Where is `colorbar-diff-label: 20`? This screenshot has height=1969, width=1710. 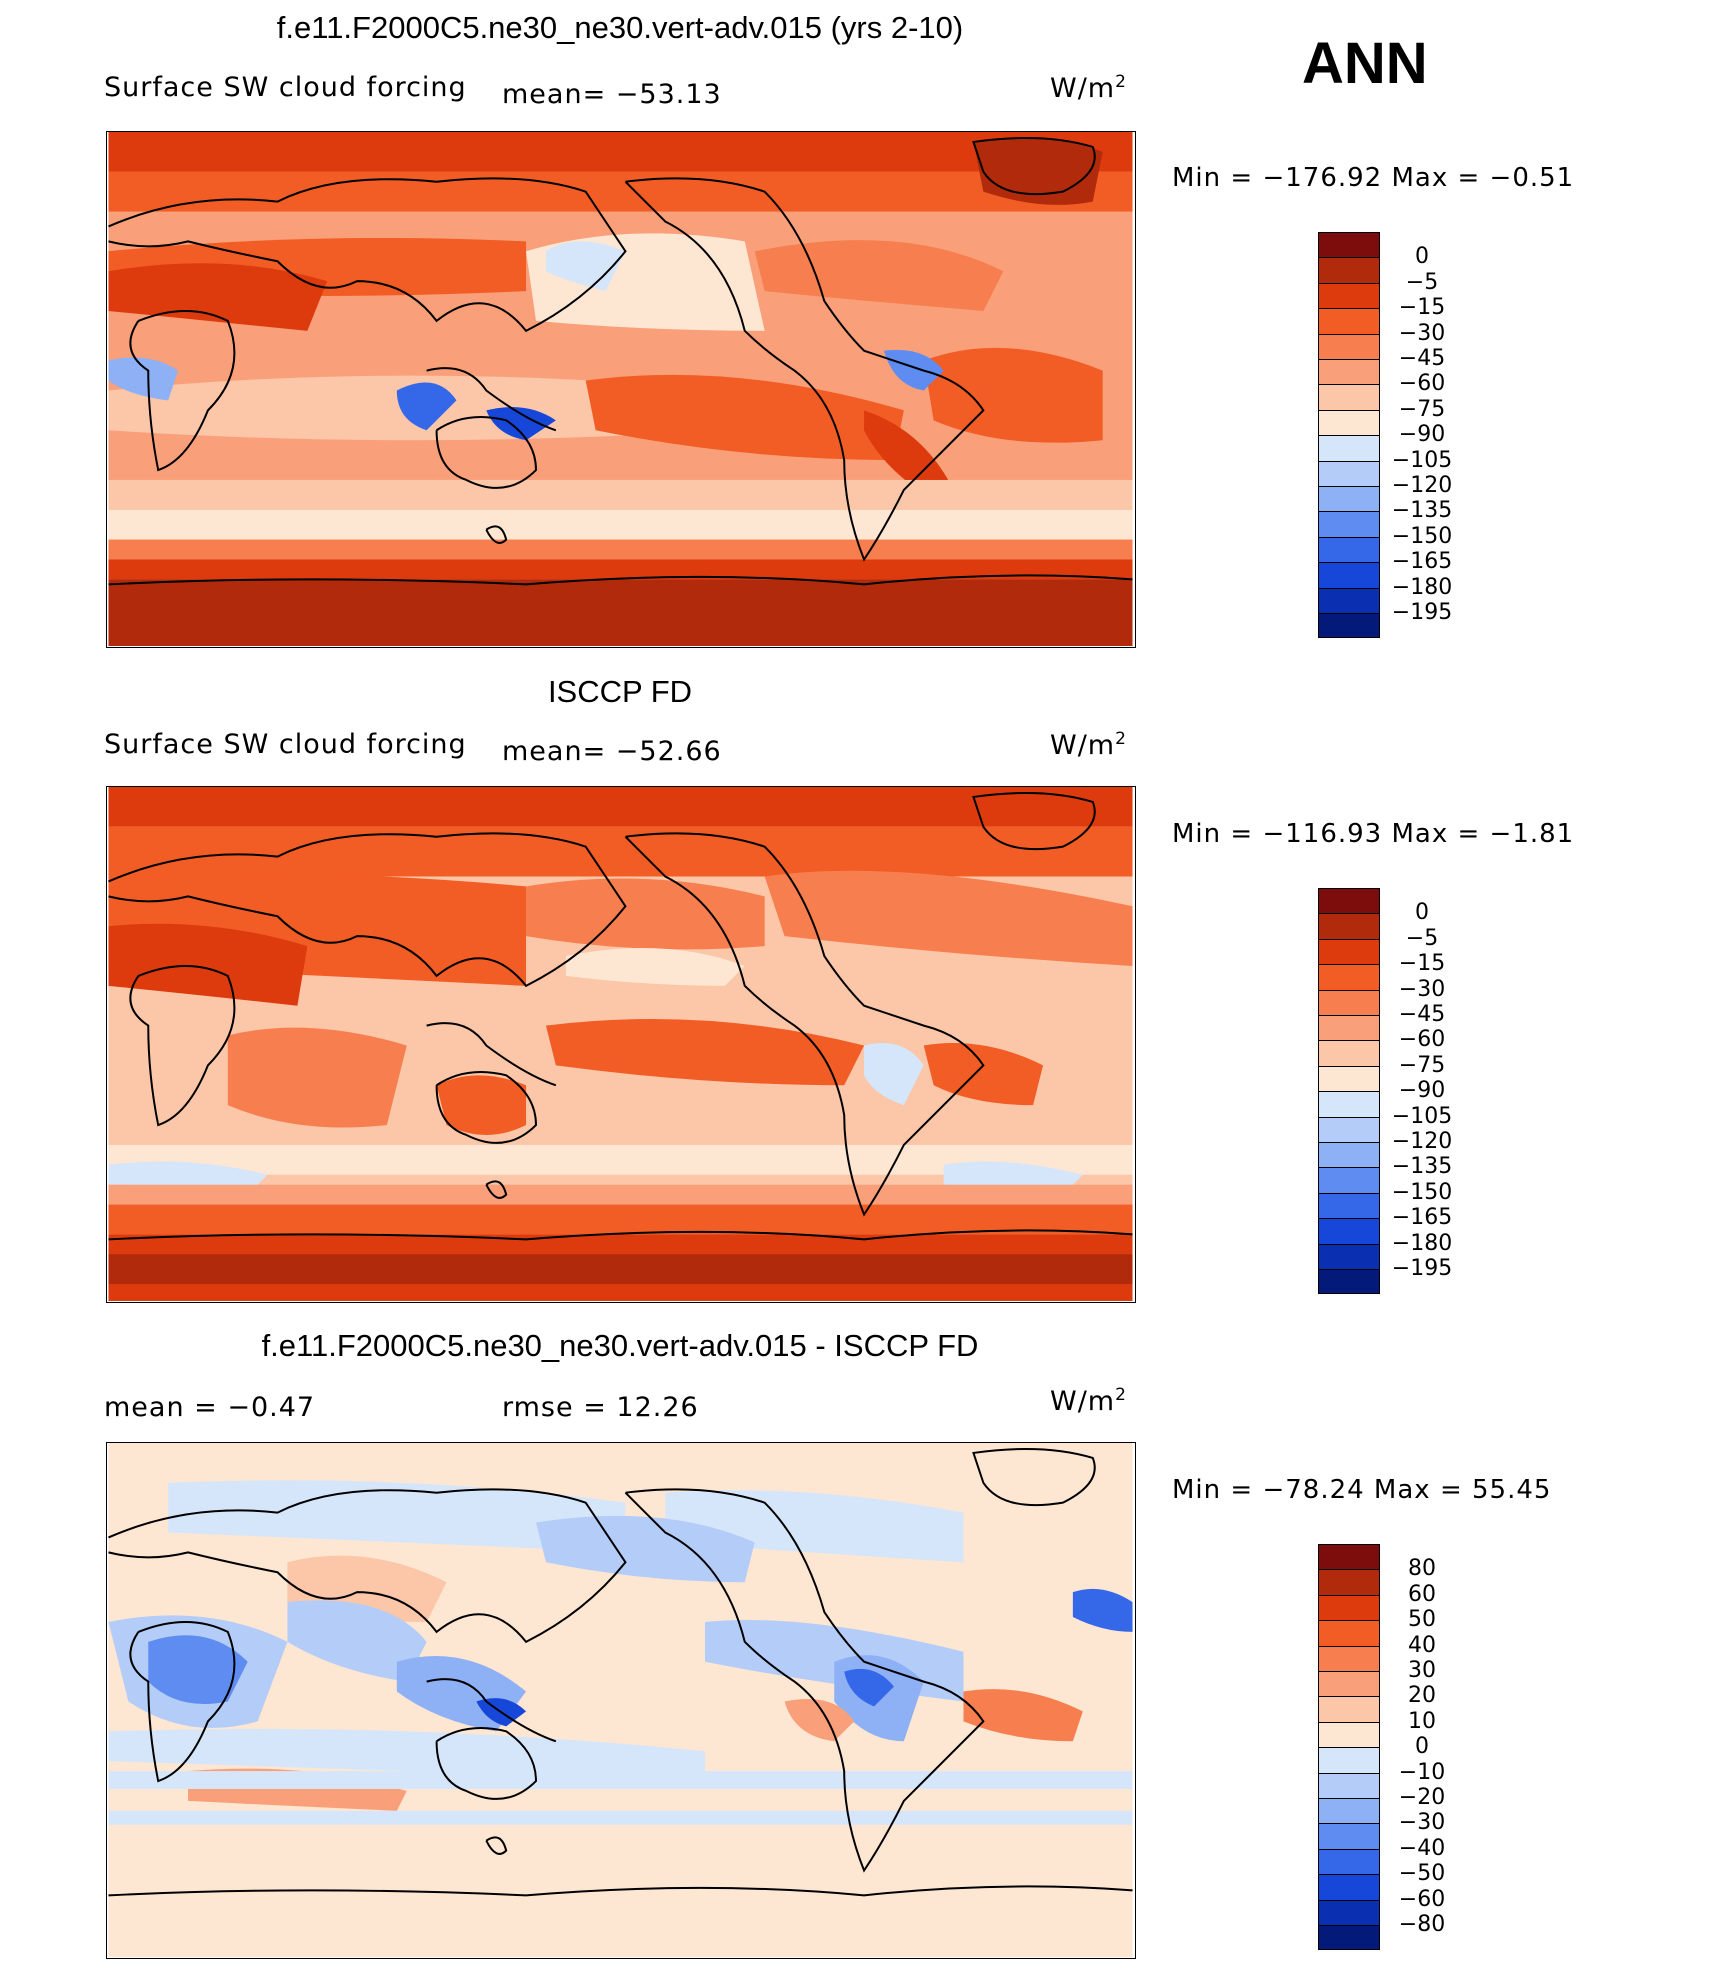 colorbar-diff-label: 20 is located at coordinates (1422, 1696).